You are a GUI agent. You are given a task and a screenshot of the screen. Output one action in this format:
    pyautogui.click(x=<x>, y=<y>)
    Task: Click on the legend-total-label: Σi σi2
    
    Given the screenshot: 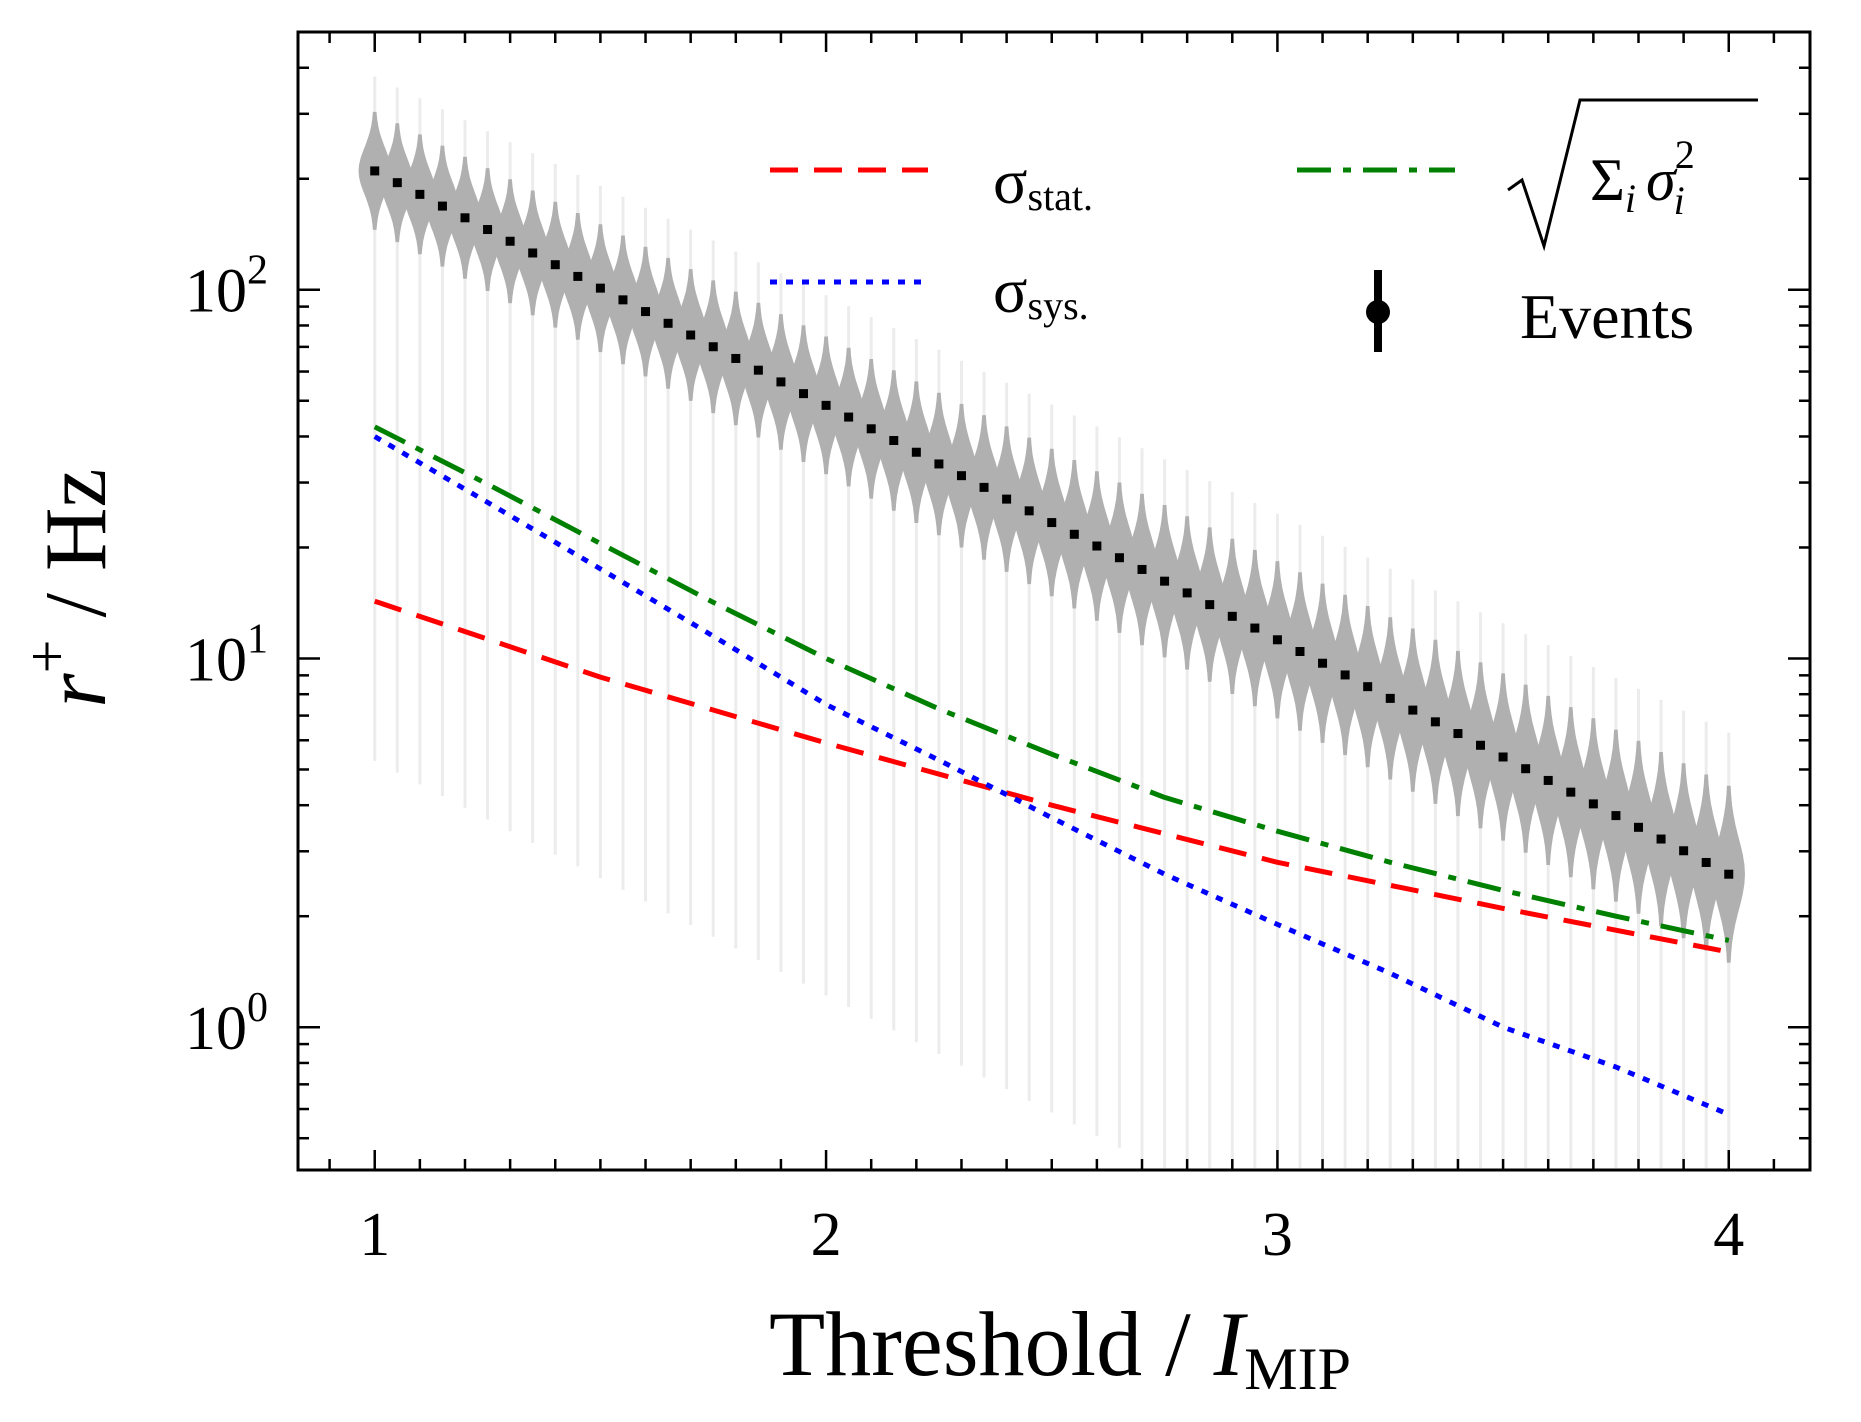 What is the action you would take?
    pyautogui.click(x=1642, y=177)
    